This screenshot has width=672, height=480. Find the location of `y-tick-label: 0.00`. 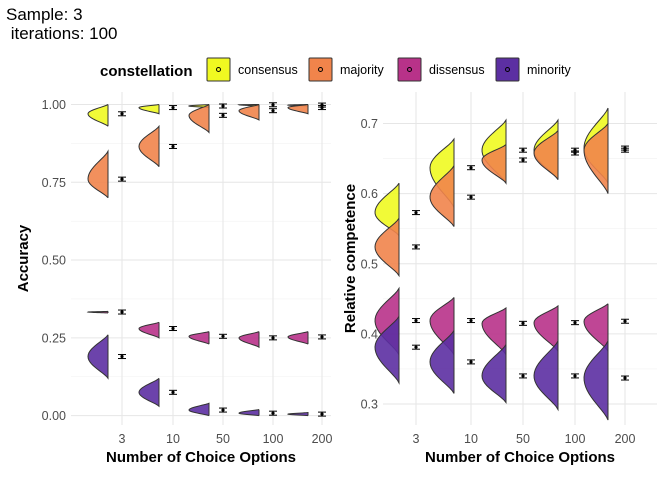

y-tick-label: 0.00 is located at coordinates (54, 416).